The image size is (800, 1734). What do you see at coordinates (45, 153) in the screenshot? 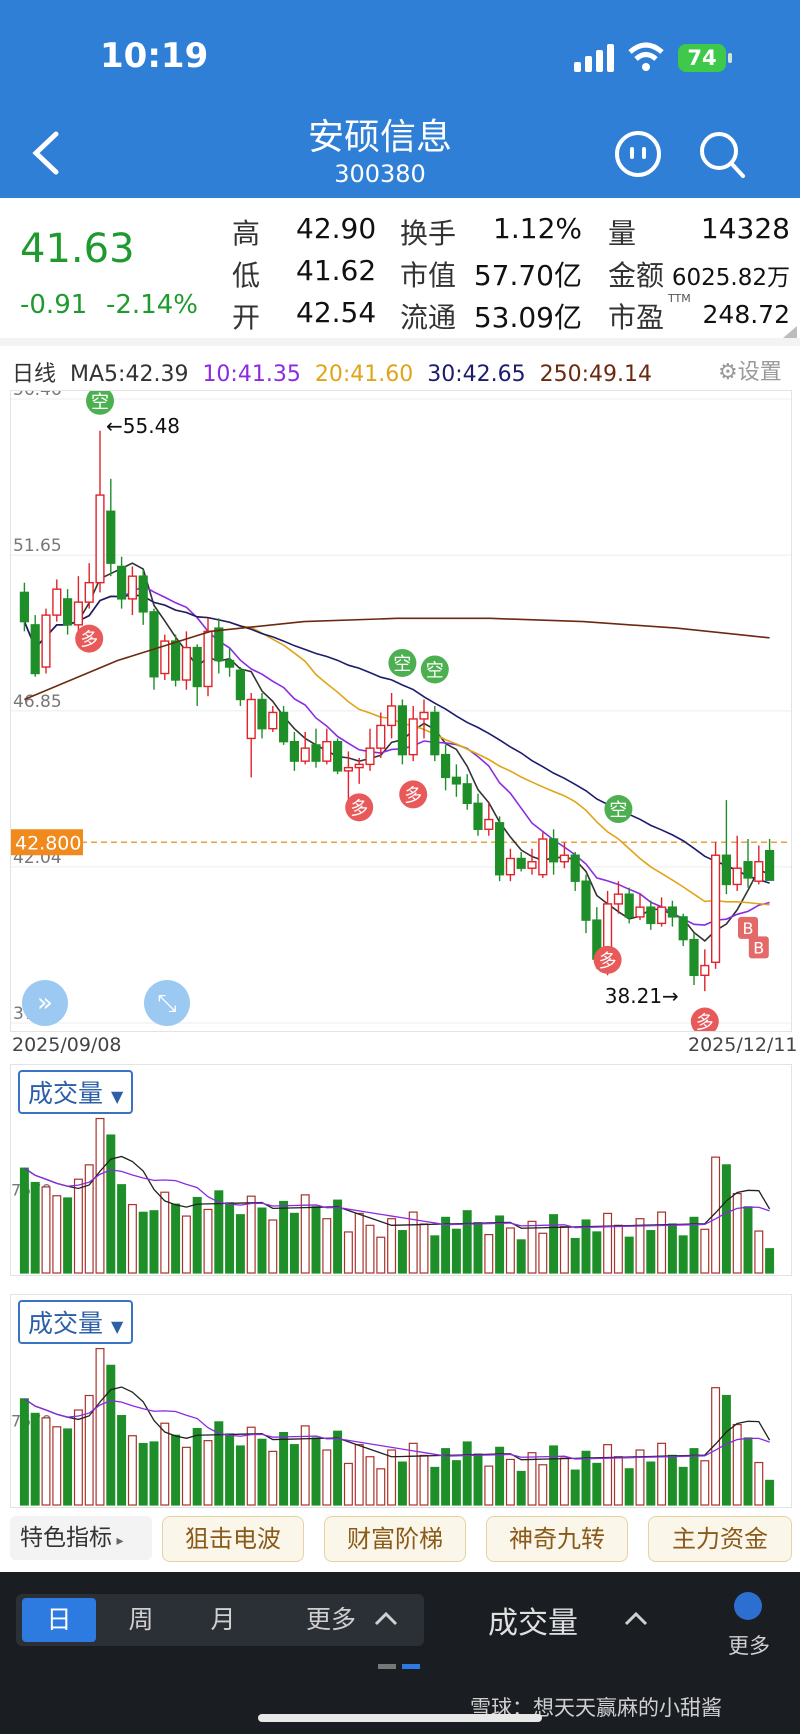
I see `chevron-left-icon` at bounding box center [45, 153].